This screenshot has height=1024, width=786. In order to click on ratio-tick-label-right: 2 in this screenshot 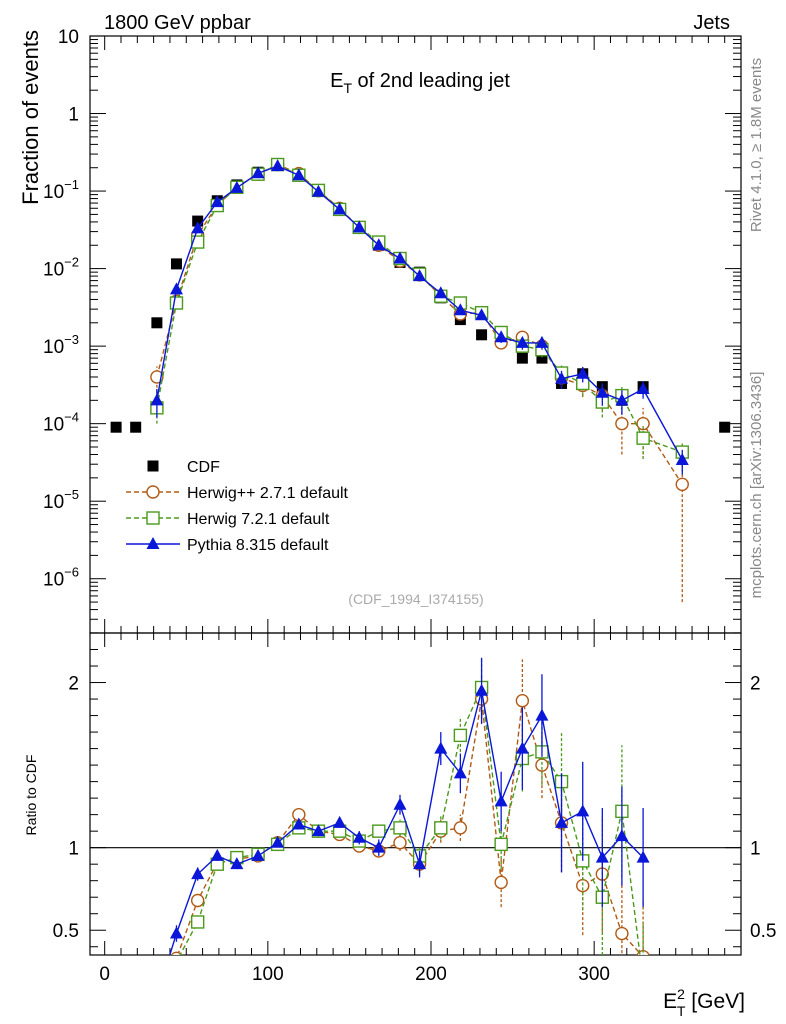, I will do `click(755, 684)`.